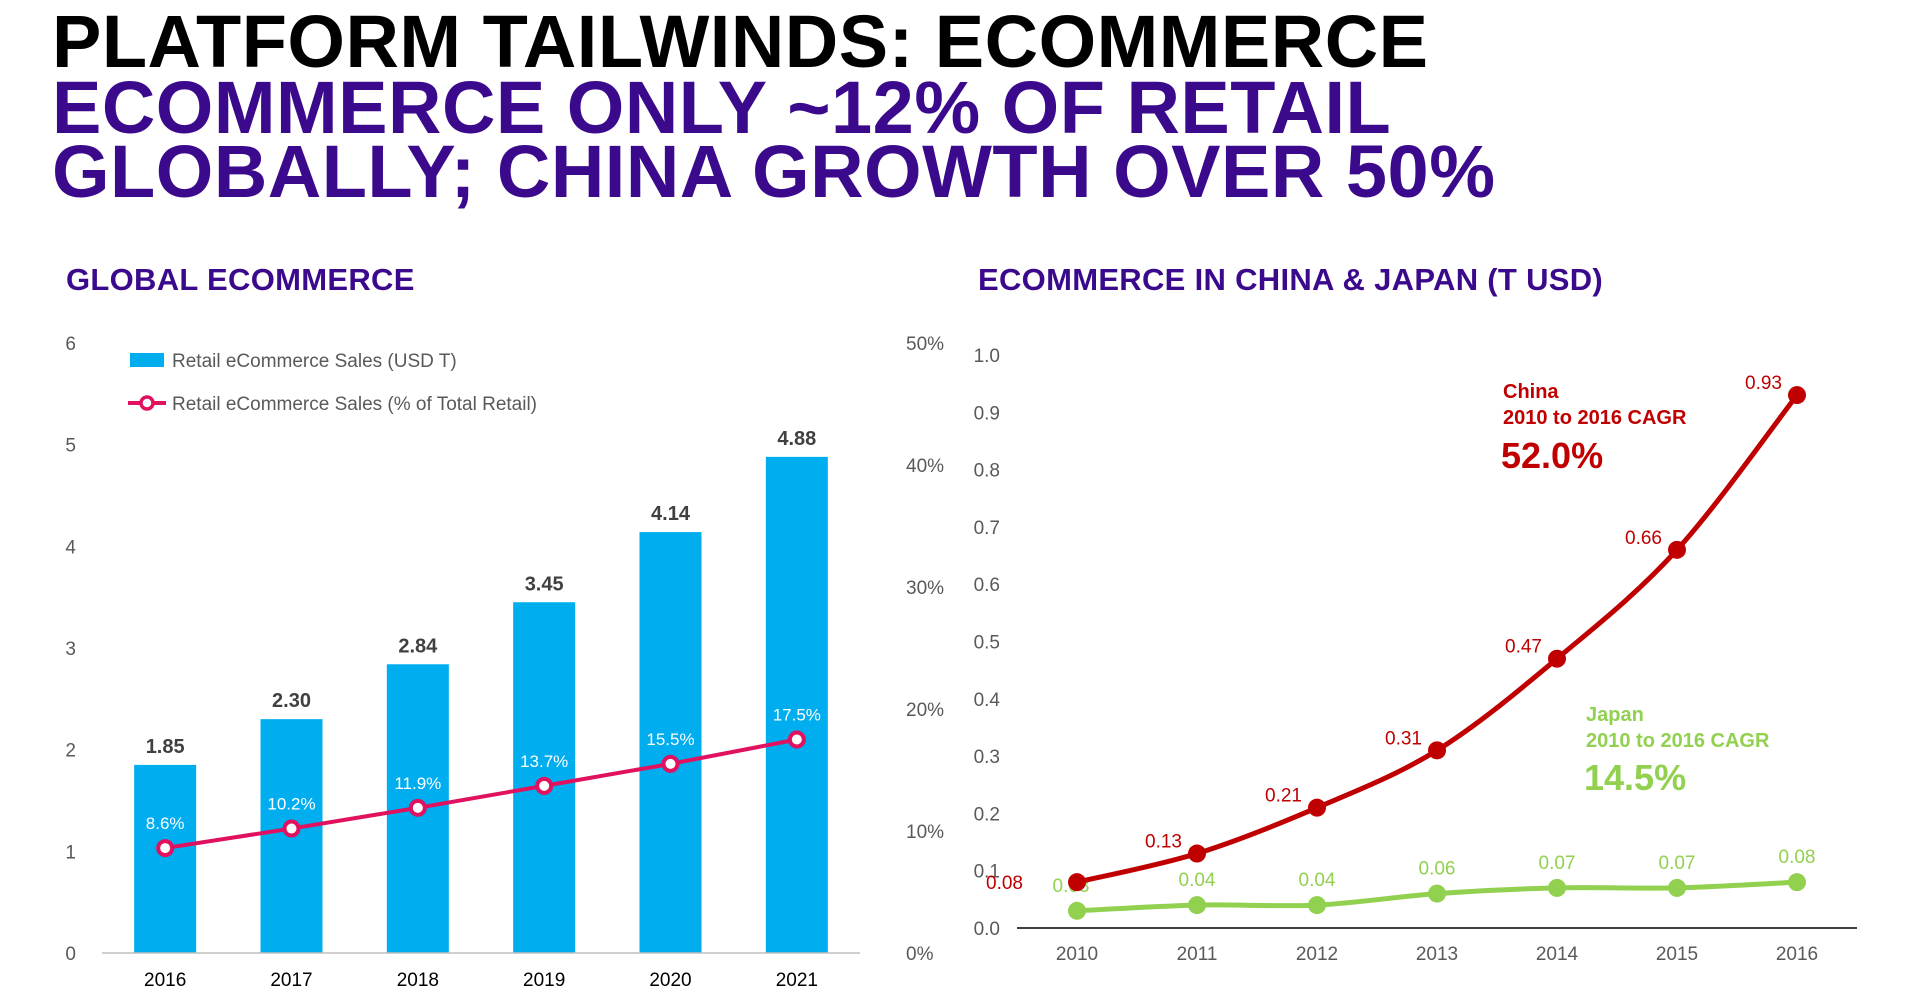 This screenshot has width=1906, height=992. Describe the element at coordinates (417, 783) in the screenshot. I see `pct-value-label: 11.9%` at that location.